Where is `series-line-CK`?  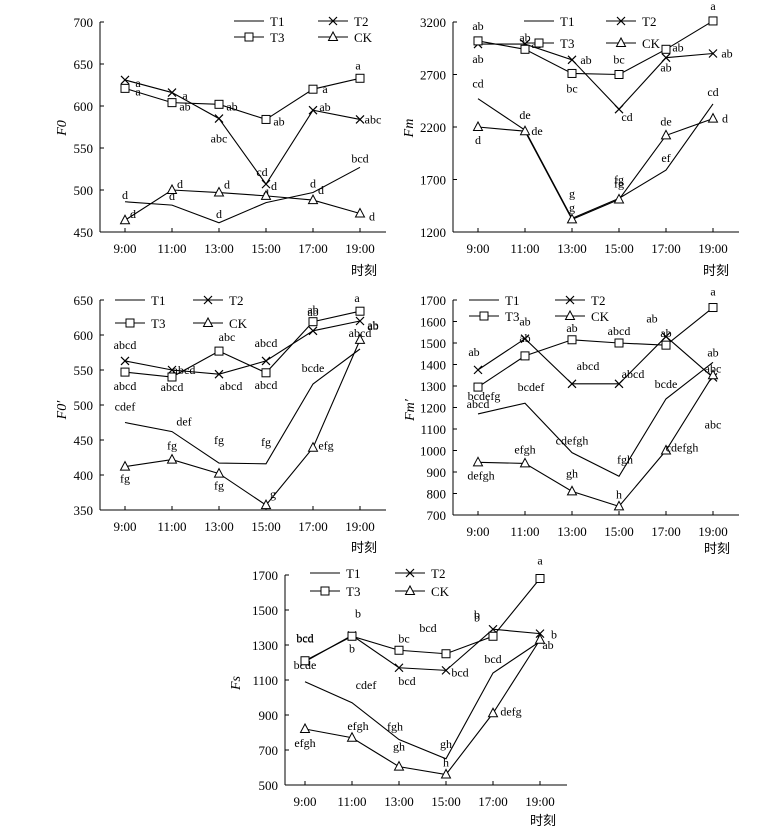 series-line-CK is located at coordinates (242, 422).